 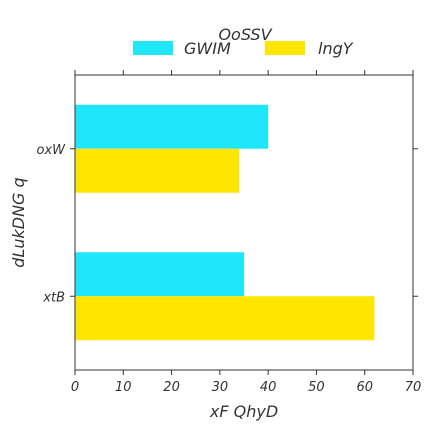 I want to click on x-tick-label: 30, so click(x=220, y=387).